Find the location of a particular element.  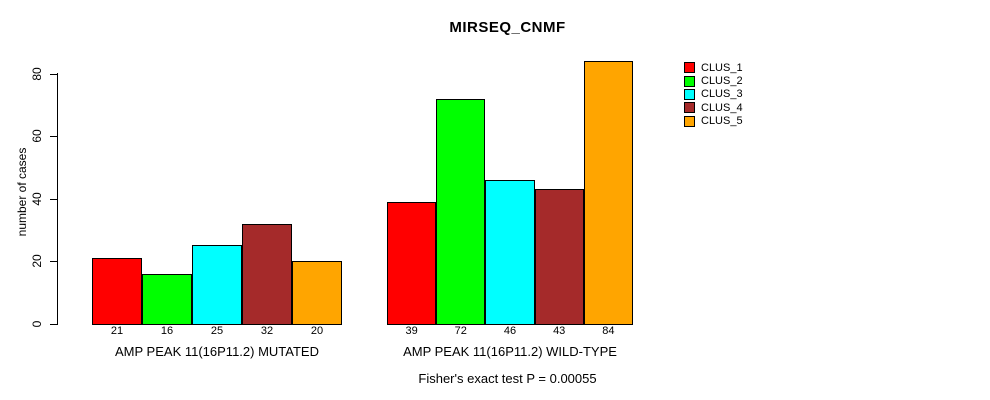

fisher-test-annotation: Fisher's exact test P = 0.00055 is located at coordinates (507, 378).